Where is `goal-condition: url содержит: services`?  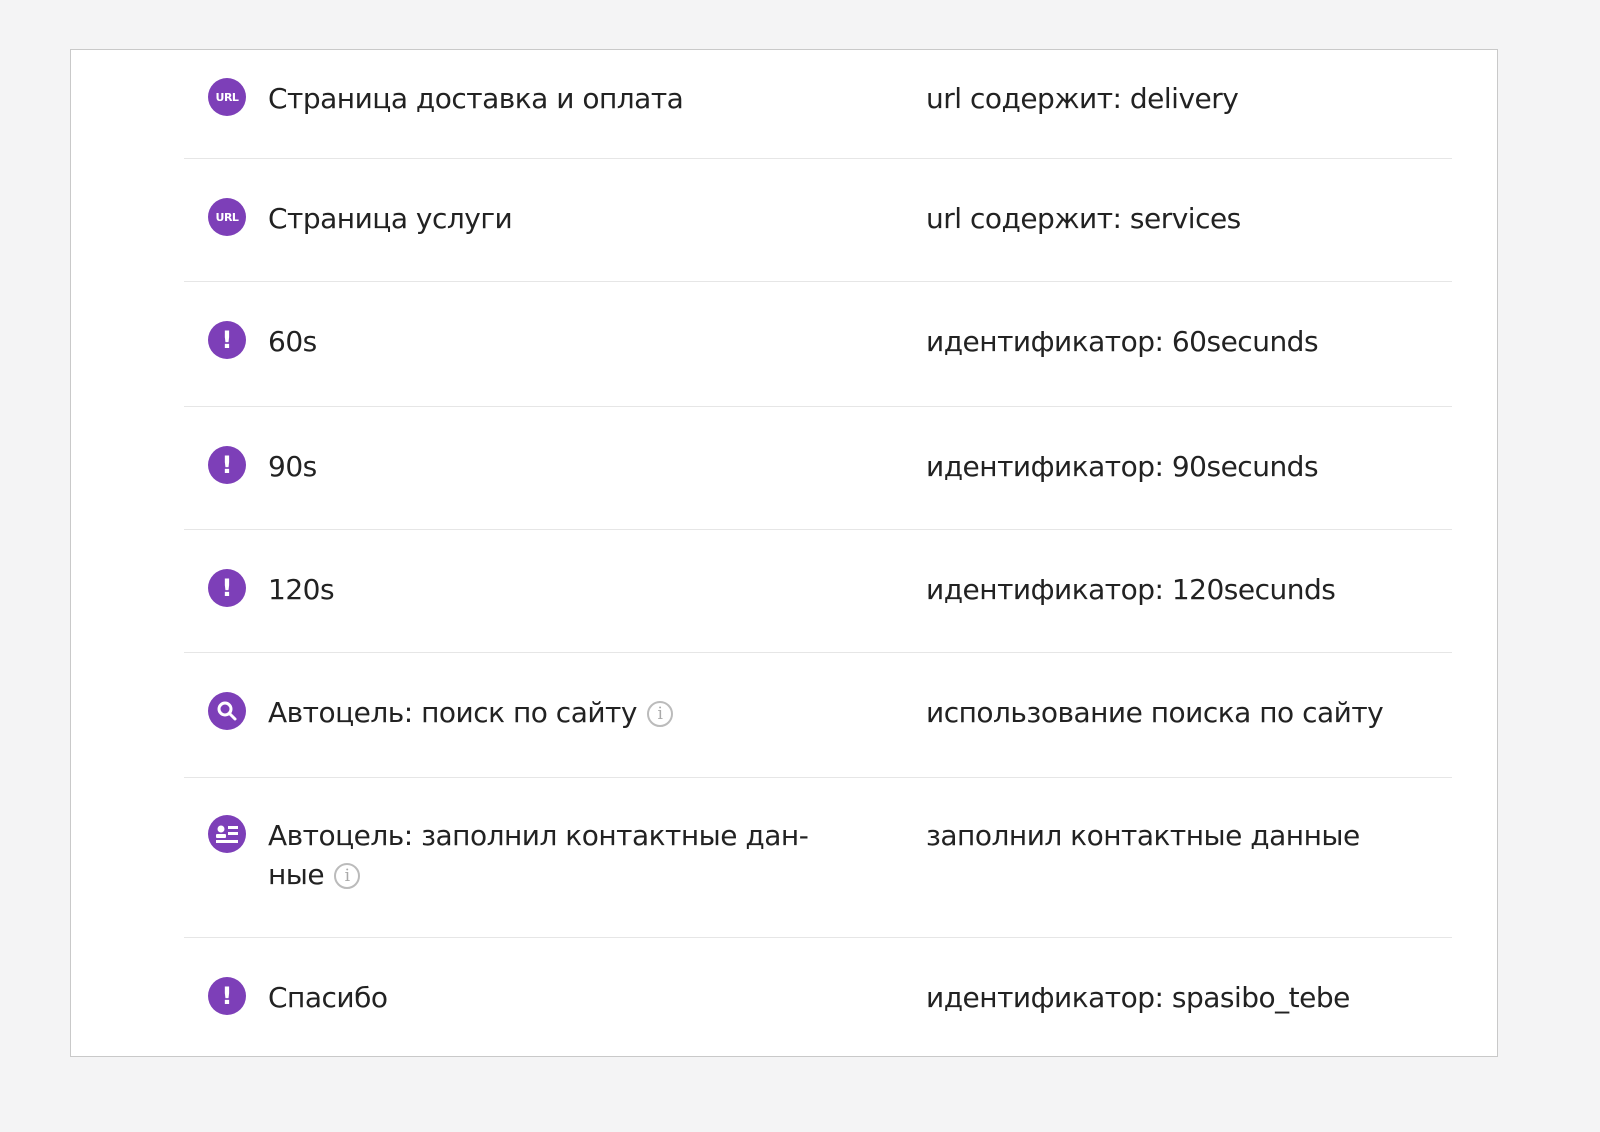 goal-condition: url содержит: services is located at coordinates (1083, 218).